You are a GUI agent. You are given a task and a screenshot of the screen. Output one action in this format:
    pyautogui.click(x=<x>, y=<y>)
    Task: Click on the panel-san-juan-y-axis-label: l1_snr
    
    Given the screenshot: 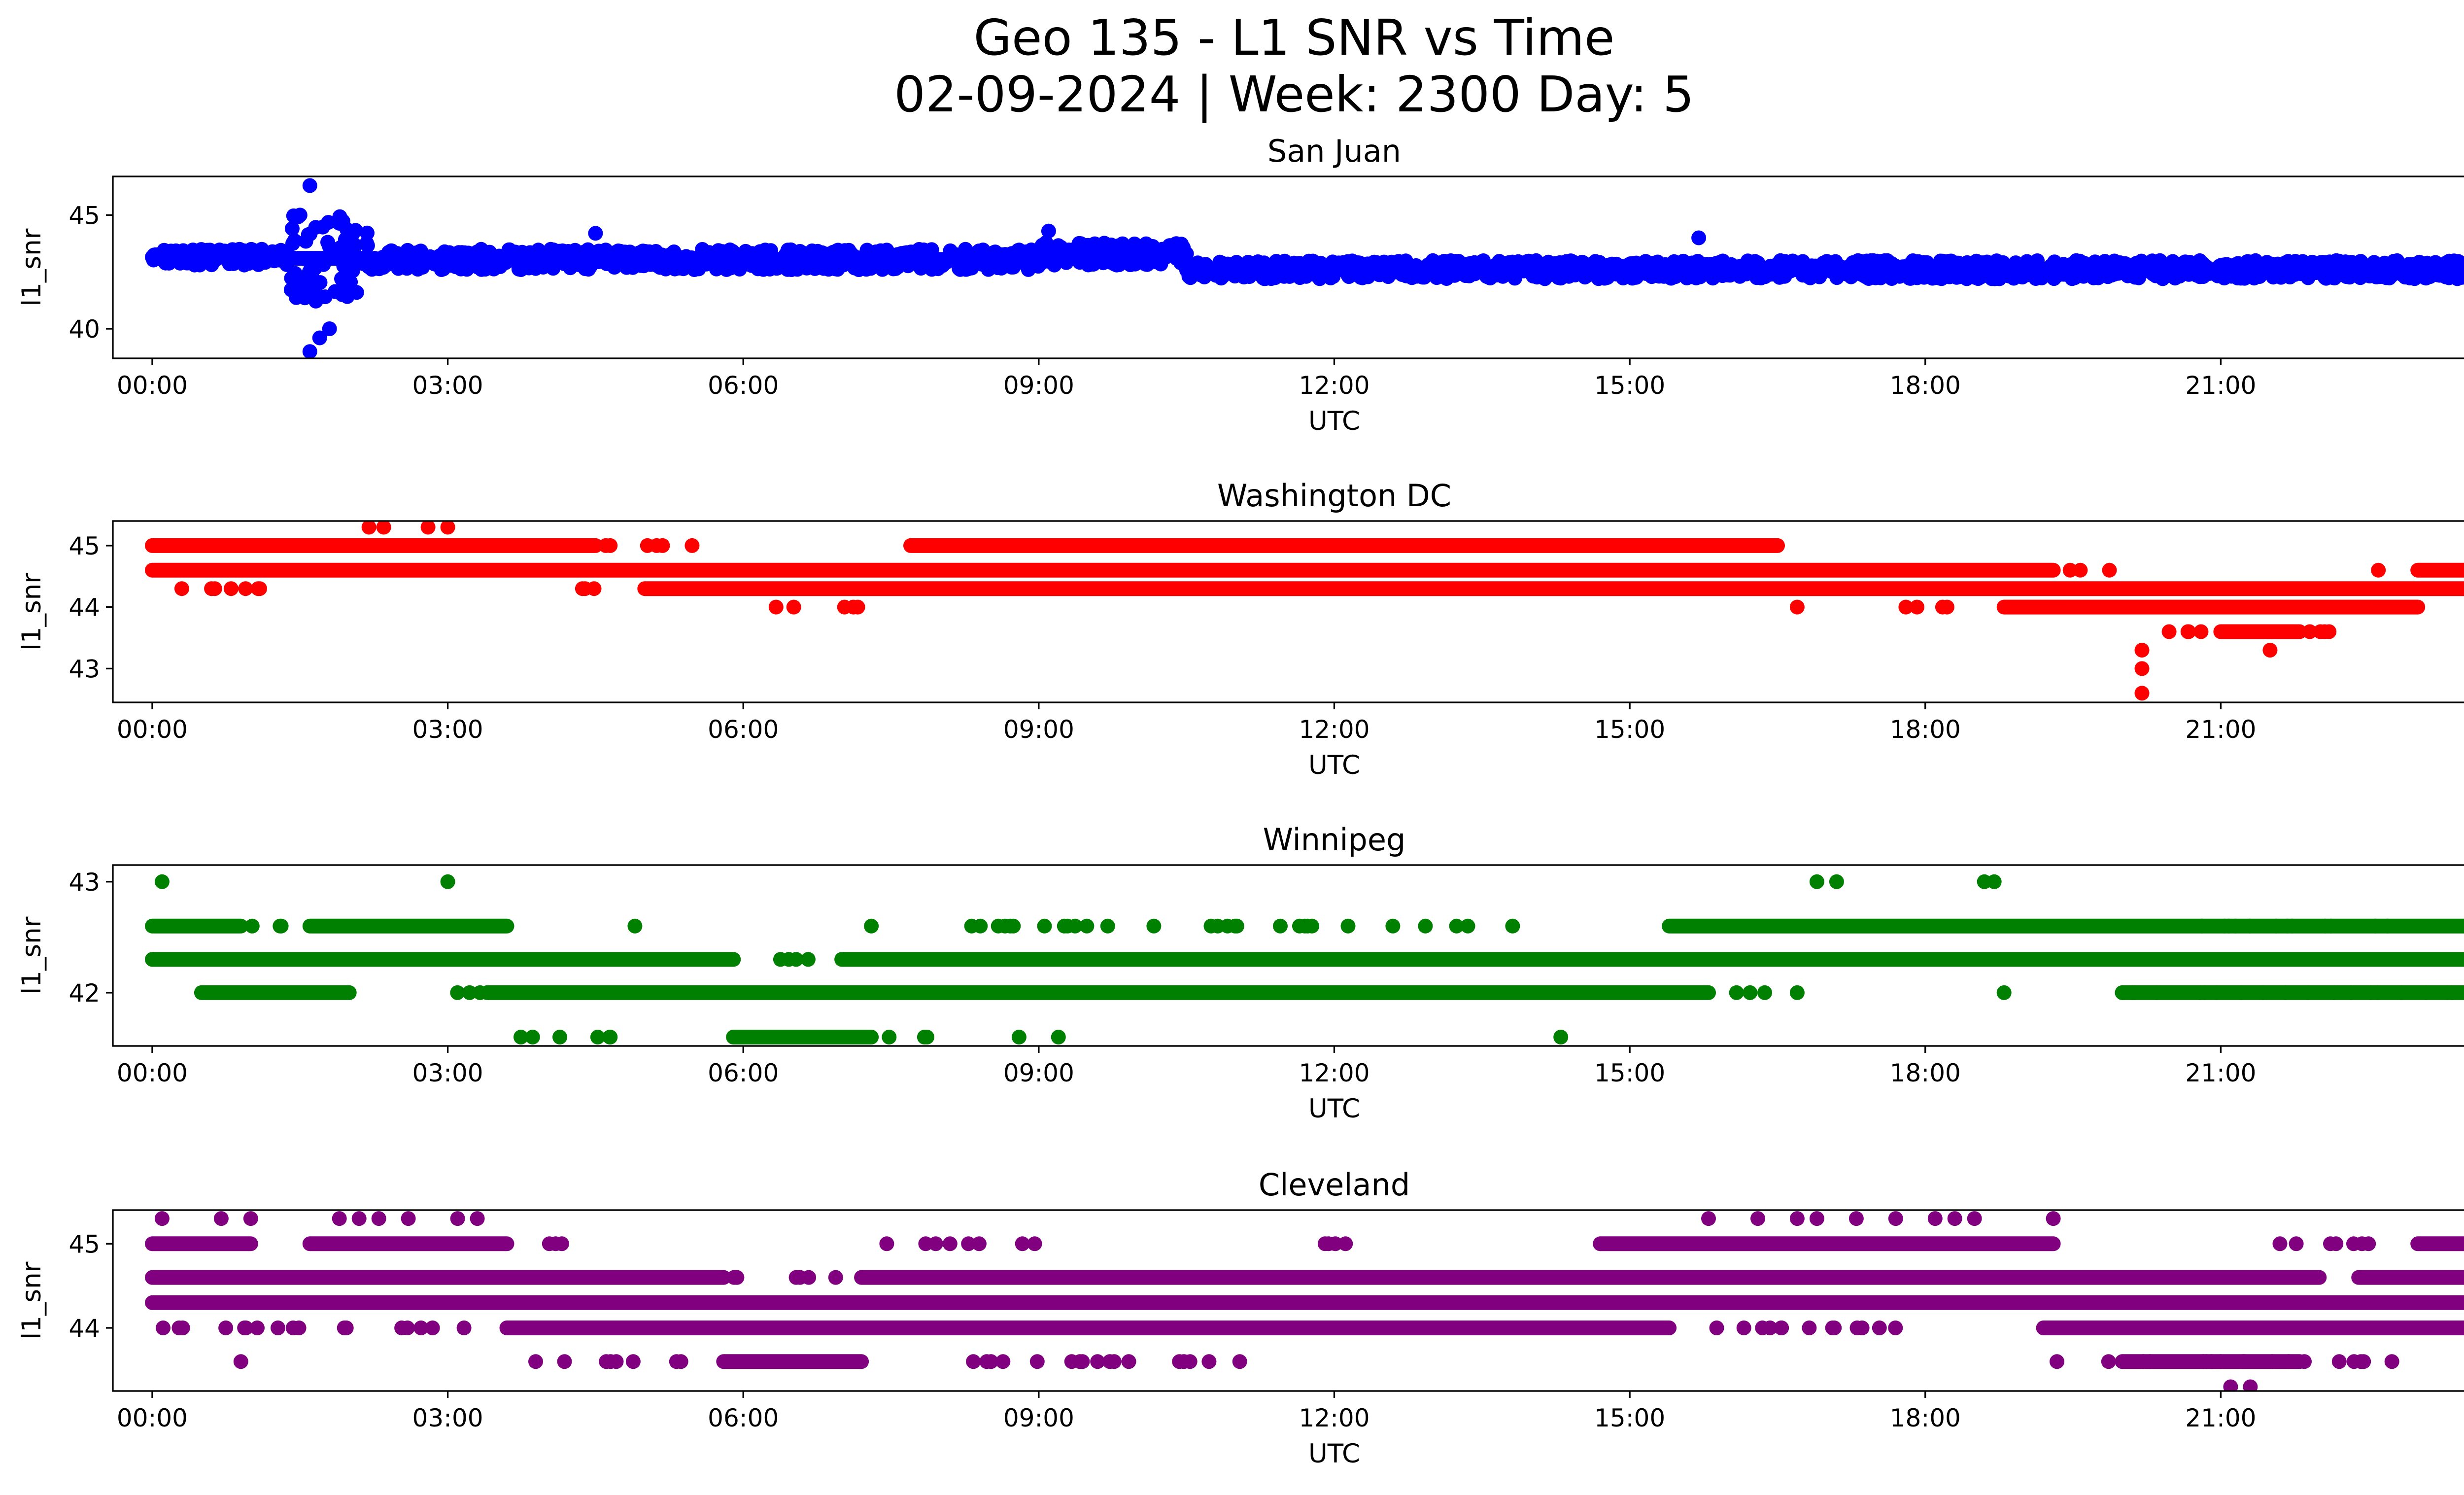 What is the action you would take?
    pyautogui.click(x=32, y=267)
    